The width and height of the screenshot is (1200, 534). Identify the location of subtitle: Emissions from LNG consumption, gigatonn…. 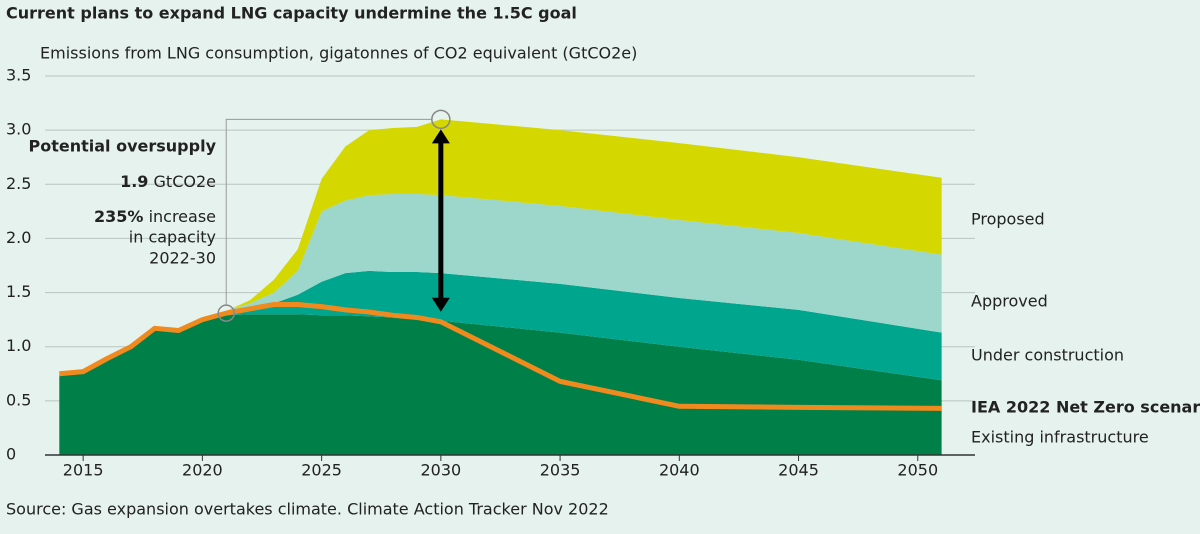
(338, 53).